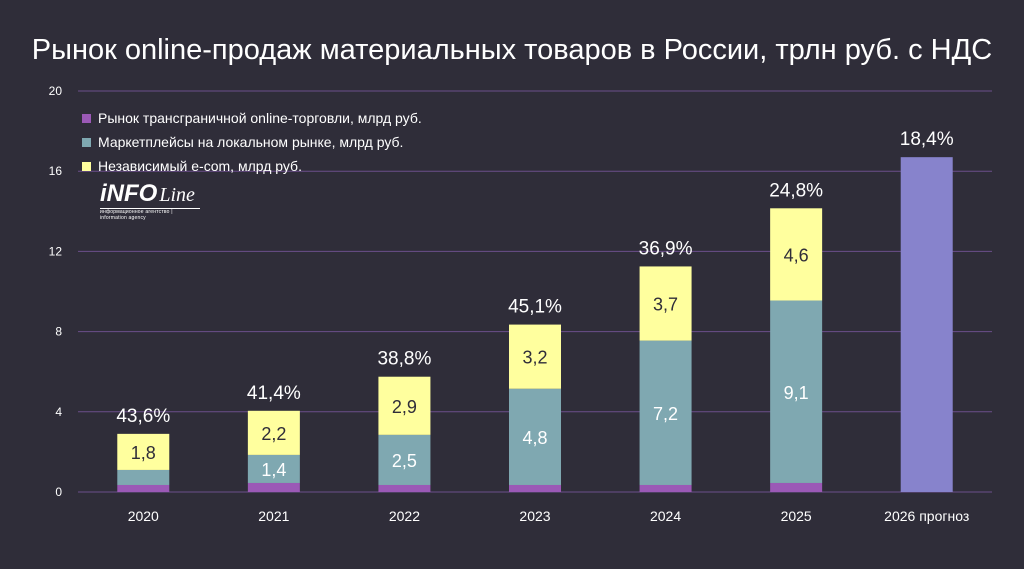 The image size is (1024, 569). Describe the element at coordinates (535, 307) in the screenshot. I see `growth-label-2023: 45,1%` at that location.